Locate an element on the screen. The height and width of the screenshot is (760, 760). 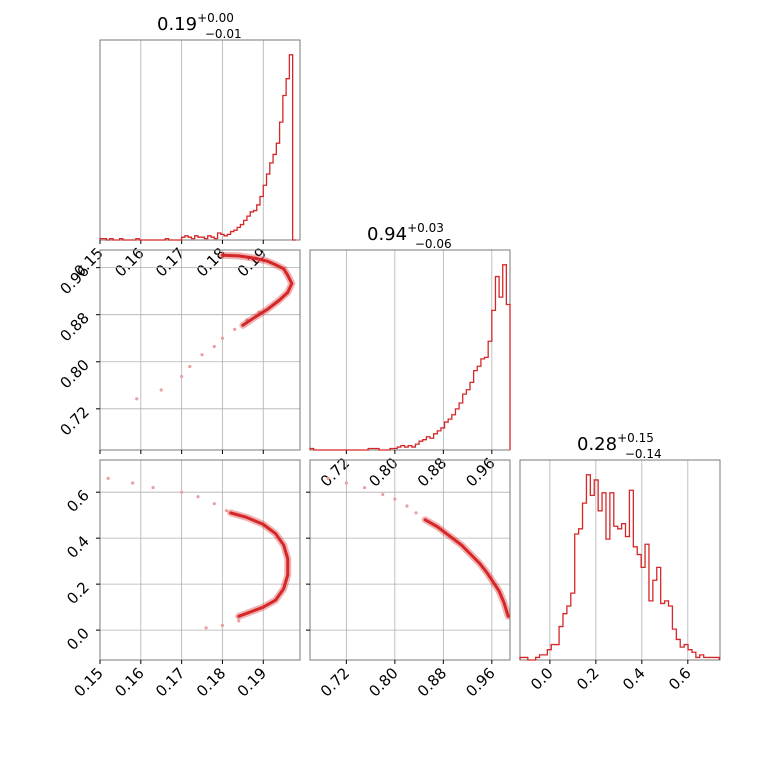
y-tick-label-0: 0.72 is located at coordinates (74, 421).